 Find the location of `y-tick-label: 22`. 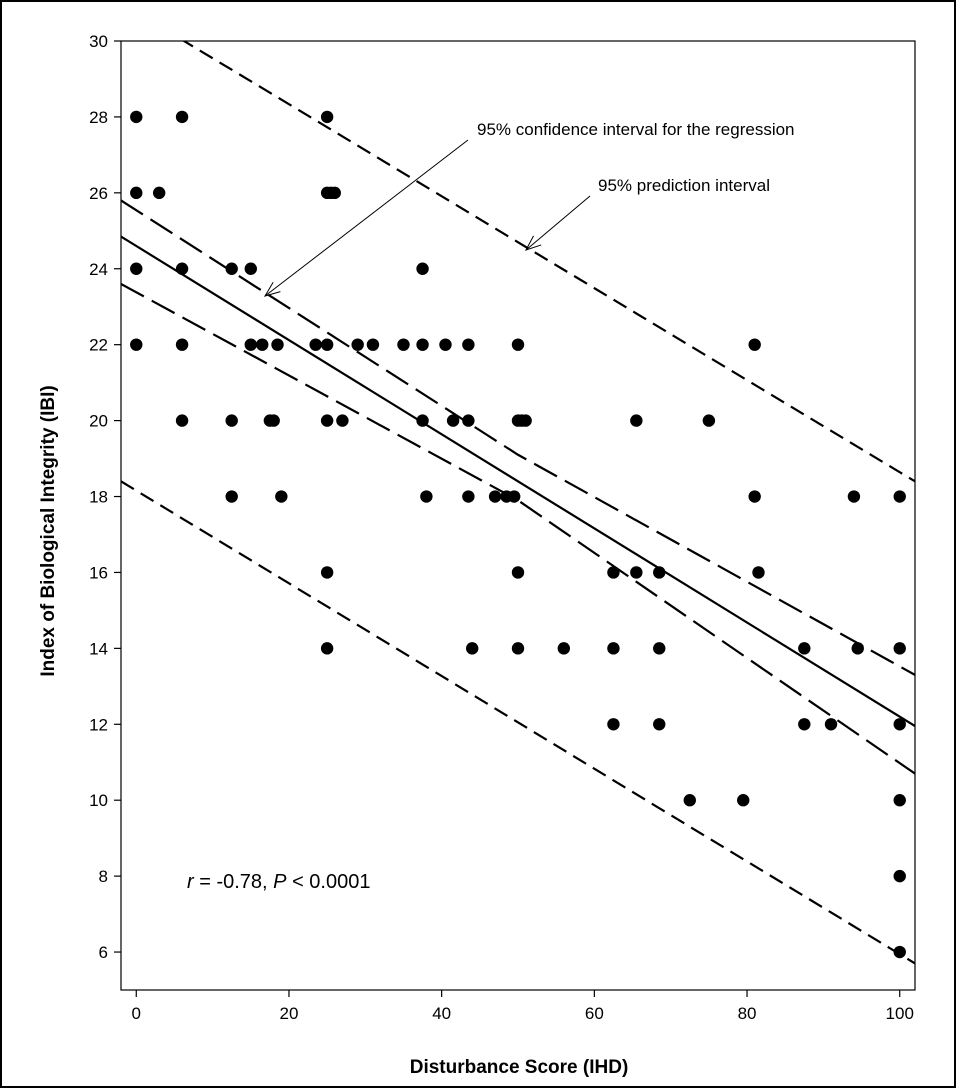

y-tick-label: 22 is located at coordinates (98, 345).